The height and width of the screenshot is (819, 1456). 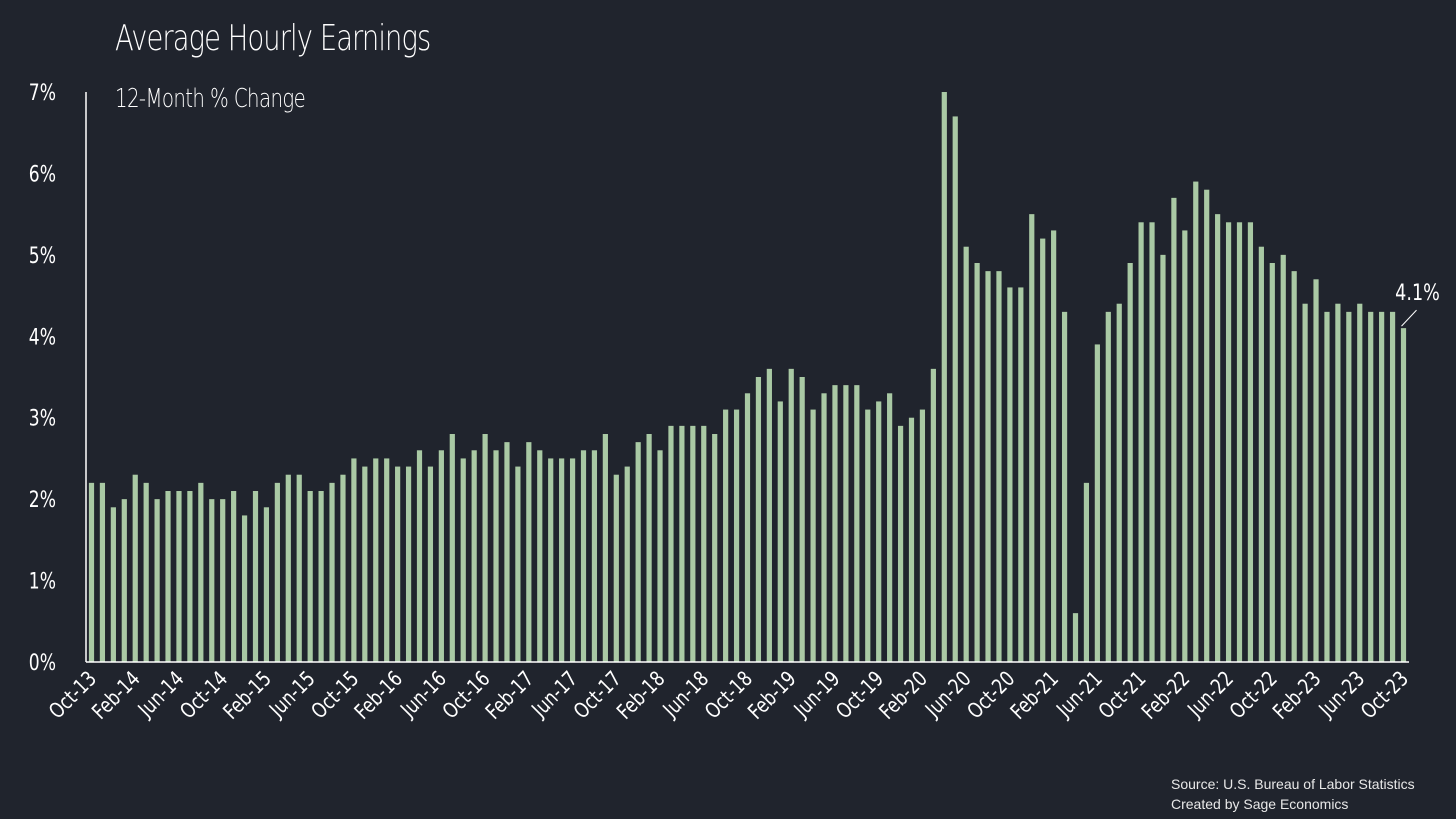 I want to click on x-tick-label: Jun-14, so click(x=161, y=695).